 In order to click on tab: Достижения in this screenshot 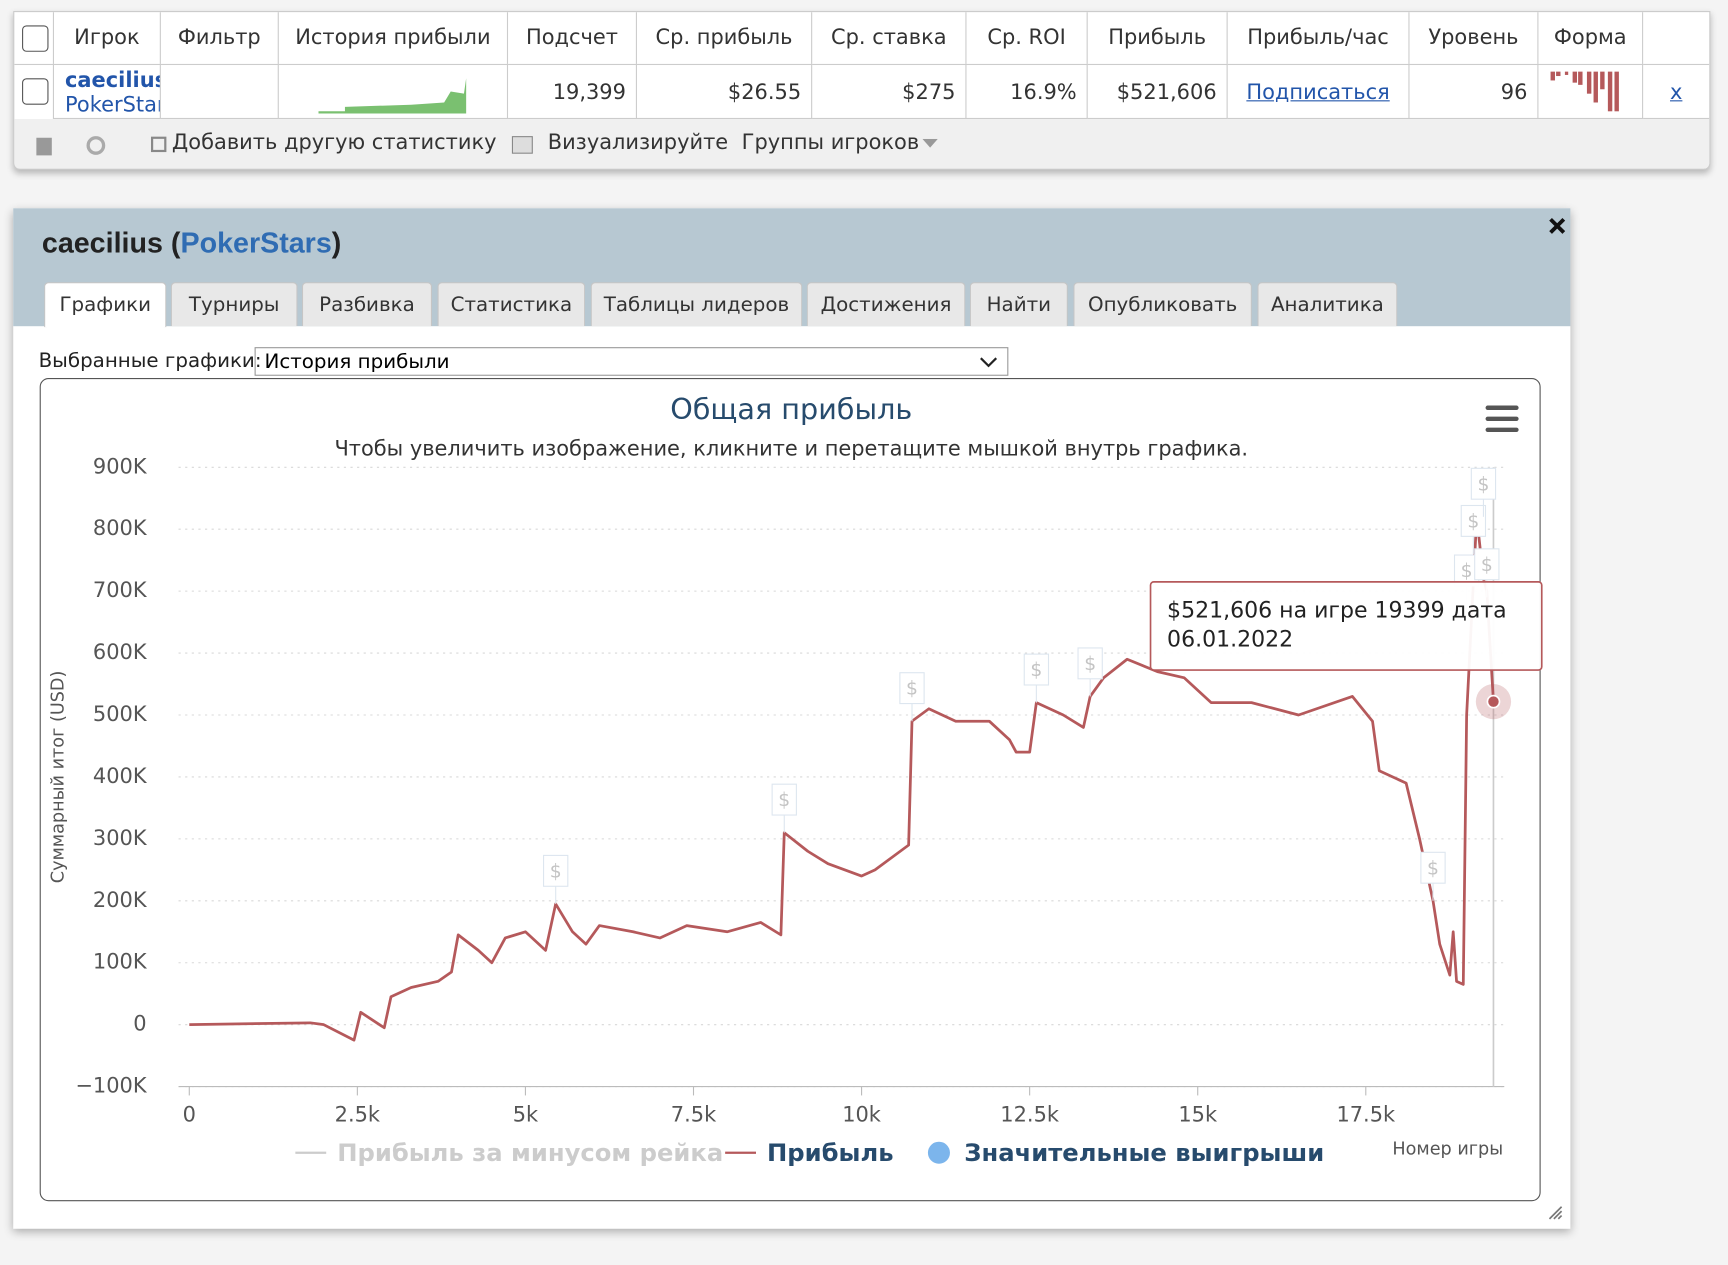, I will do `click(886, 304)`.